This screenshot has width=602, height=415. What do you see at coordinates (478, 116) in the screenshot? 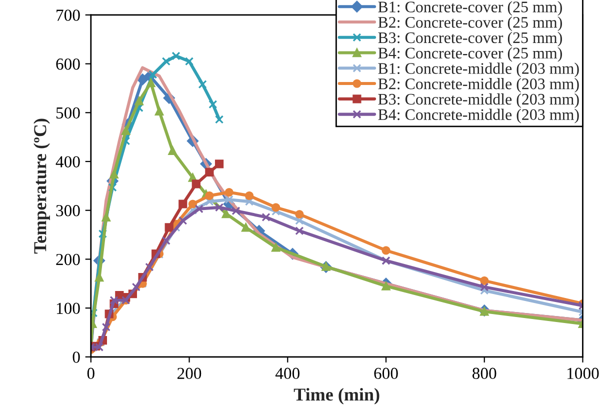
I see `legend-label: B4: Concrete-middle (203 mm)` at bounding box center [478, 116].